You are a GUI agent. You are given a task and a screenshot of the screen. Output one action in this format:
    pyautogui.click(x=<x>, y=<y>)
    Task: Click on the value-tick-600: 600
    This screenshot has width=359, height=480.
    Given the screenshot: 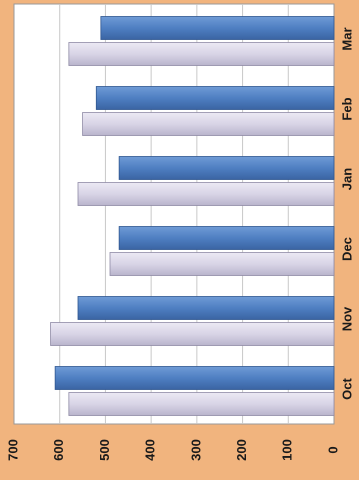 What is the action you would take?
    pyautogui.click(x=58, y=450)
    